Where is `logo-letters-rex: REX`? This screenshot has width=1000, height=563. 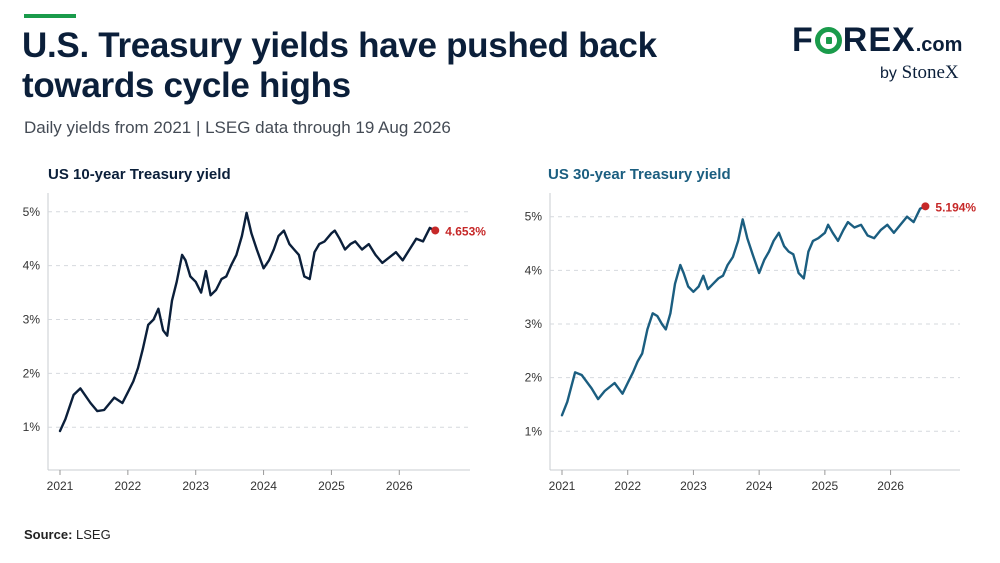
logo-letters-rex: REX is located at coordinates (879, 40).